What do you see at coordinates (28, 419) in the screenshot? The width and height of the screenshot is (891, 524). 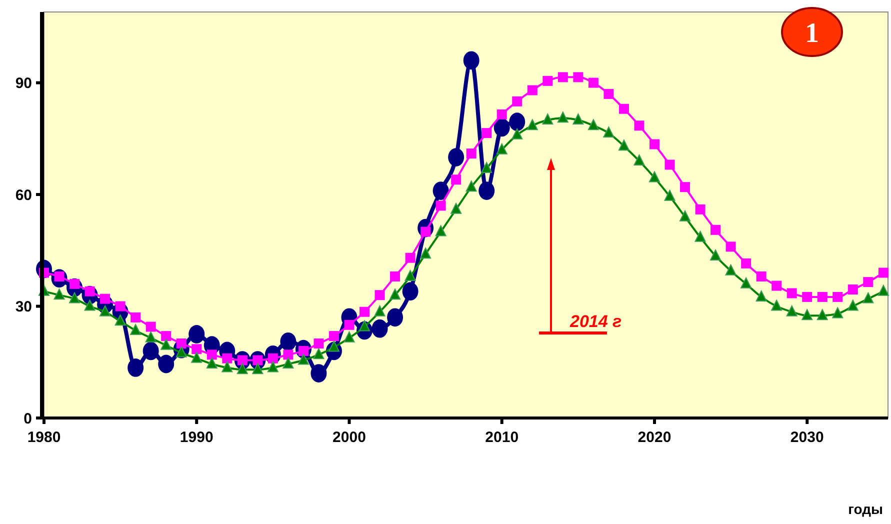 I see `y-tick-label: 0` at bounding box center [28, 419].